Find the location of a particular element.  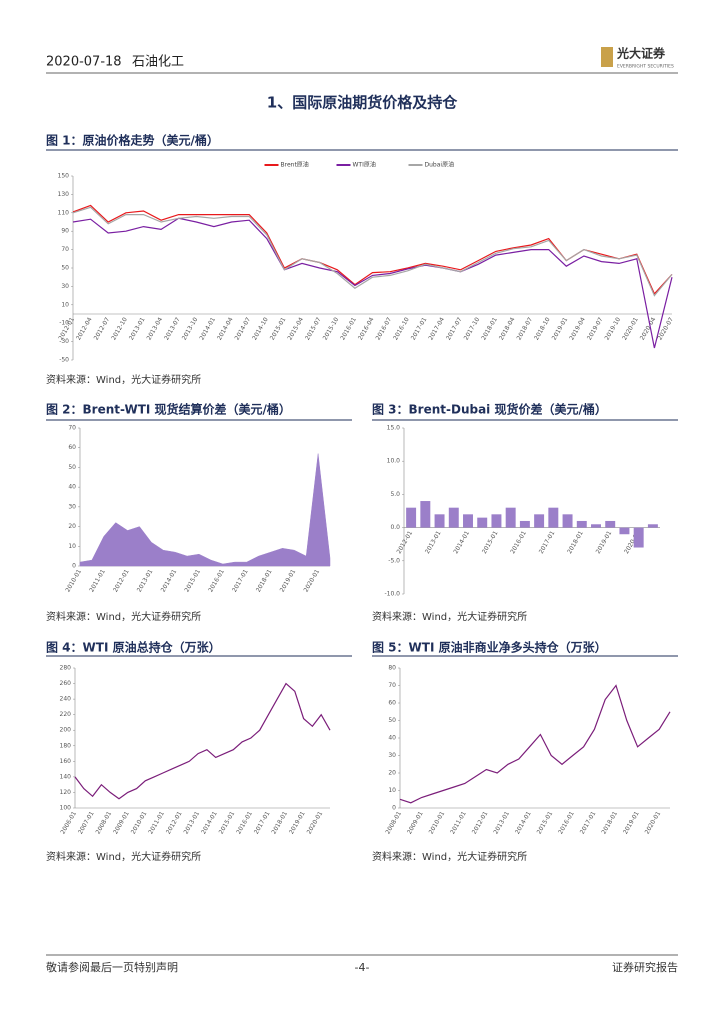

figure-title: 图 5：WTI 原油非商业净多头持仓（万张） is located at coordinates (489, 647).